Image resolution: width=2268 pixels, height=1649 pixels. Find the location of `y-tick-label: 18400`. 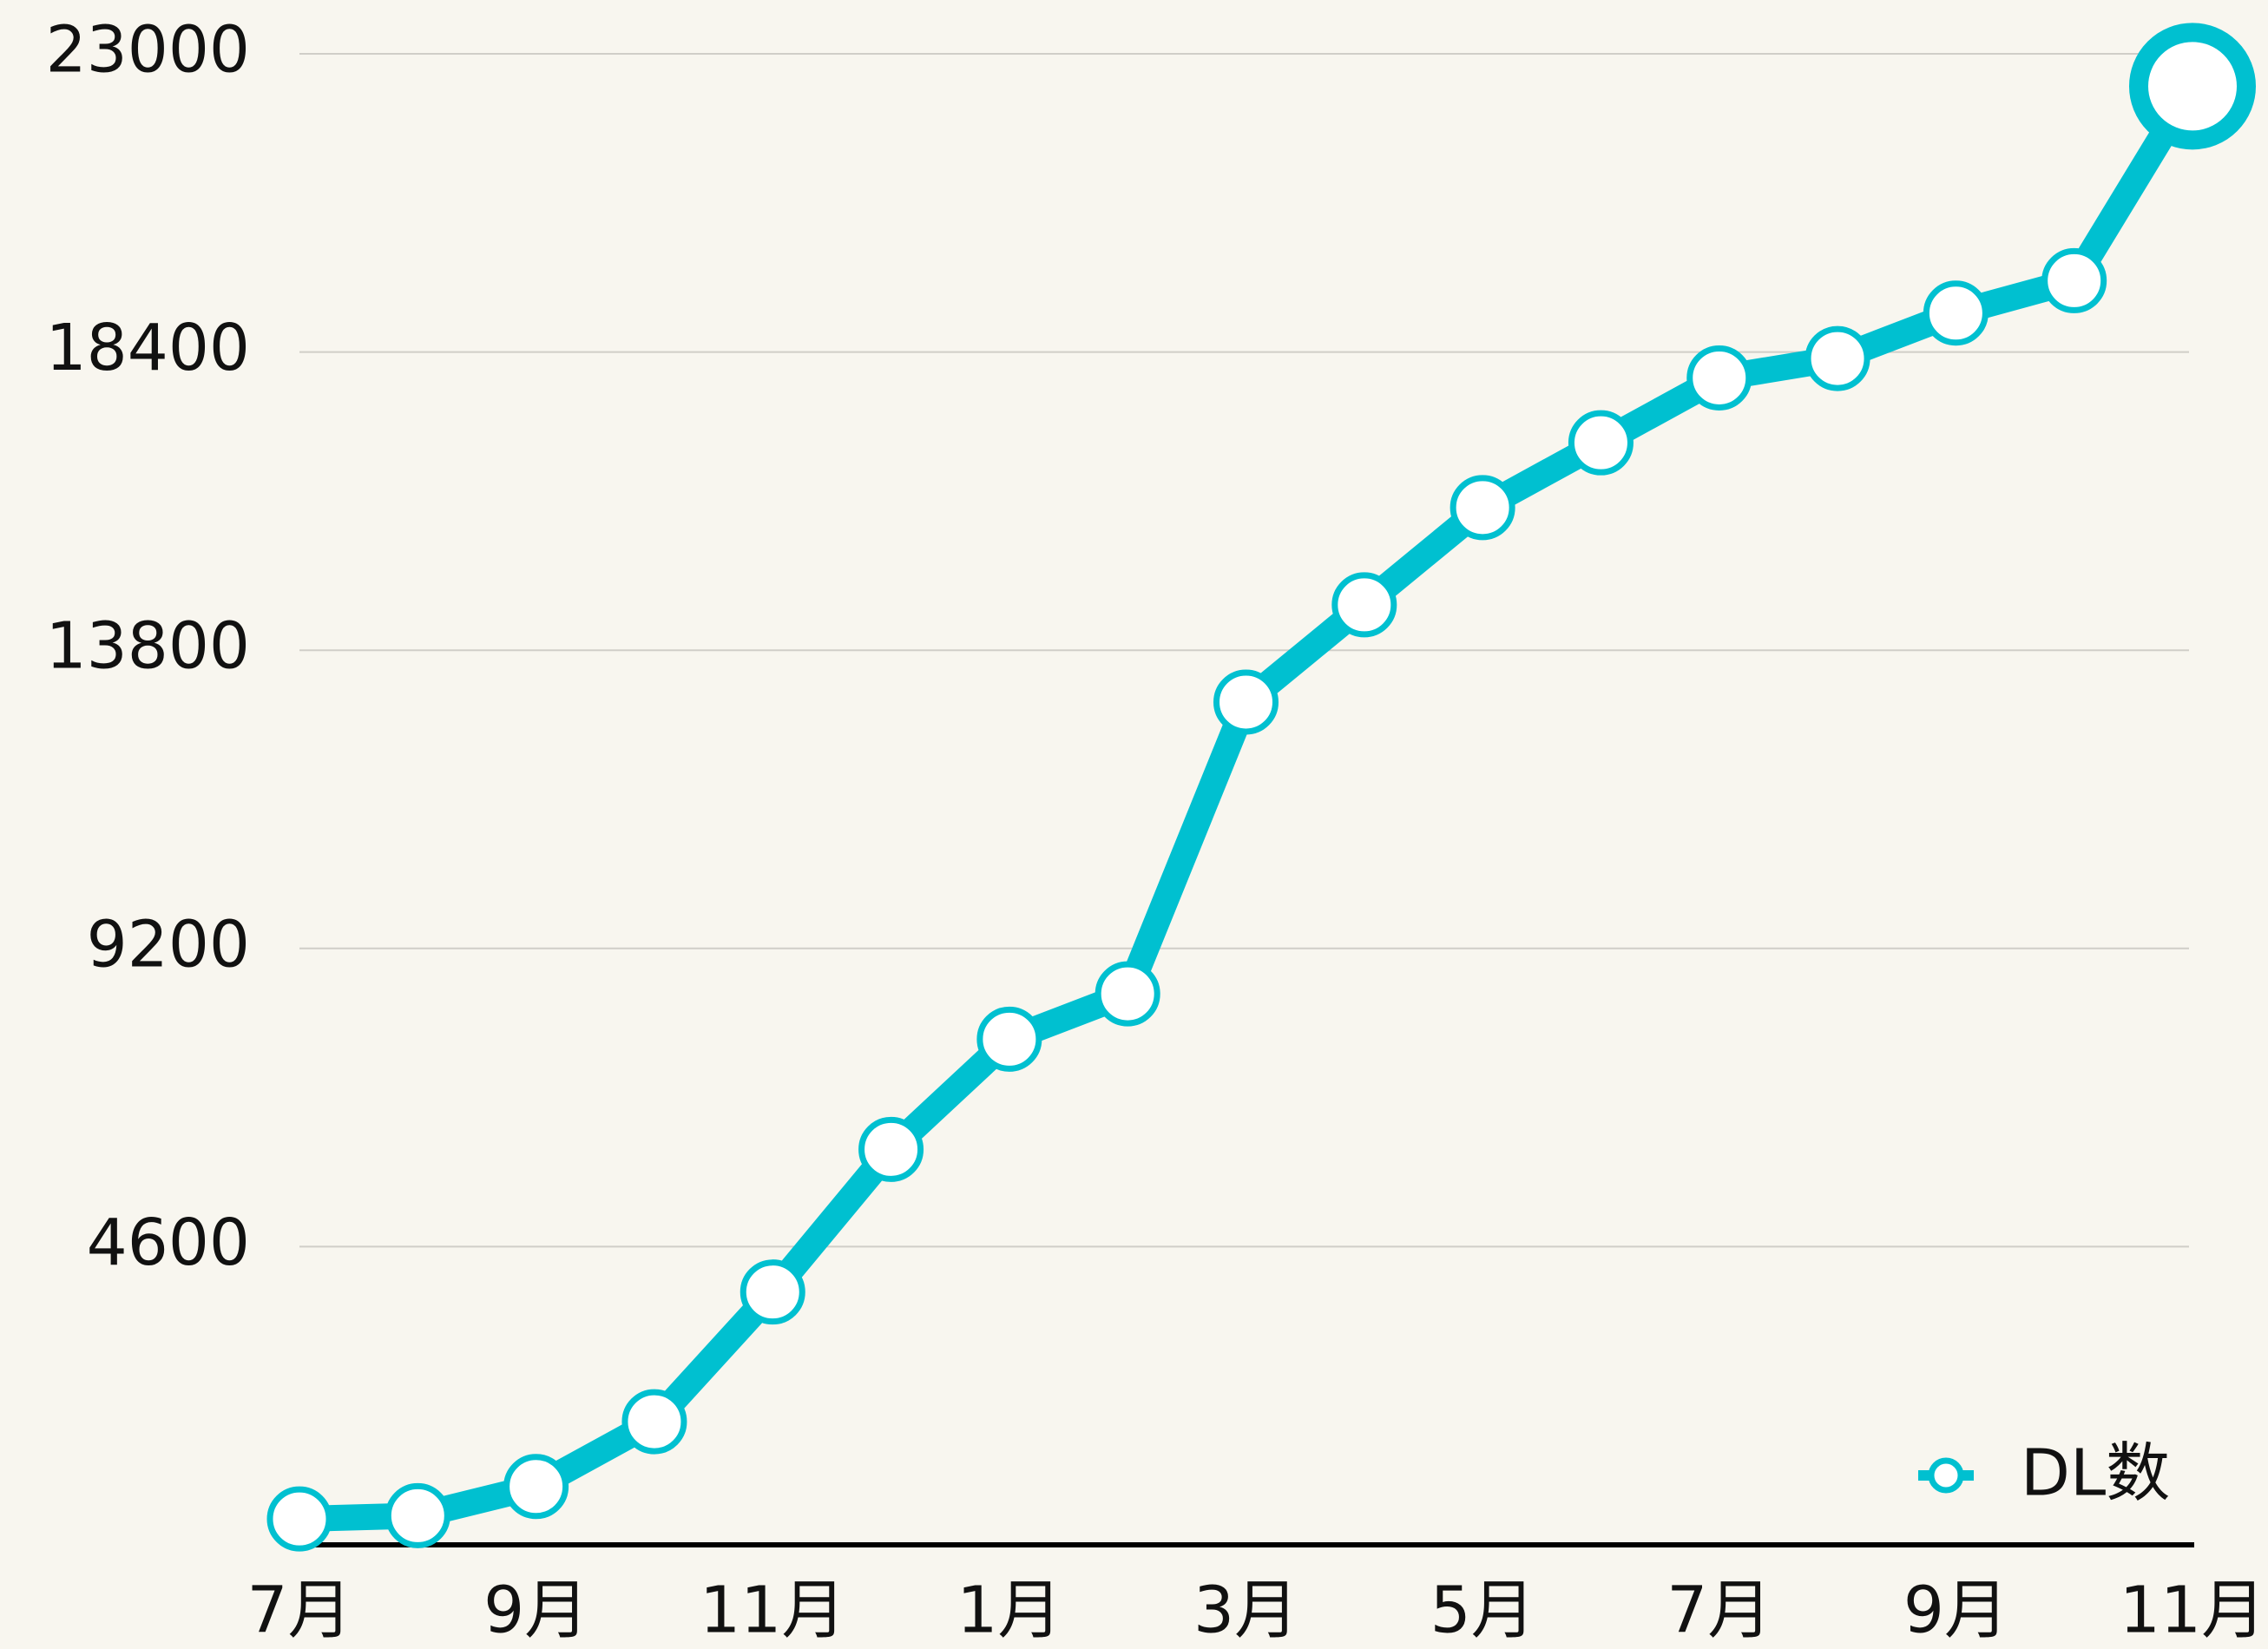

y-tick-label: 18400 is located at coordinates (148, 348).